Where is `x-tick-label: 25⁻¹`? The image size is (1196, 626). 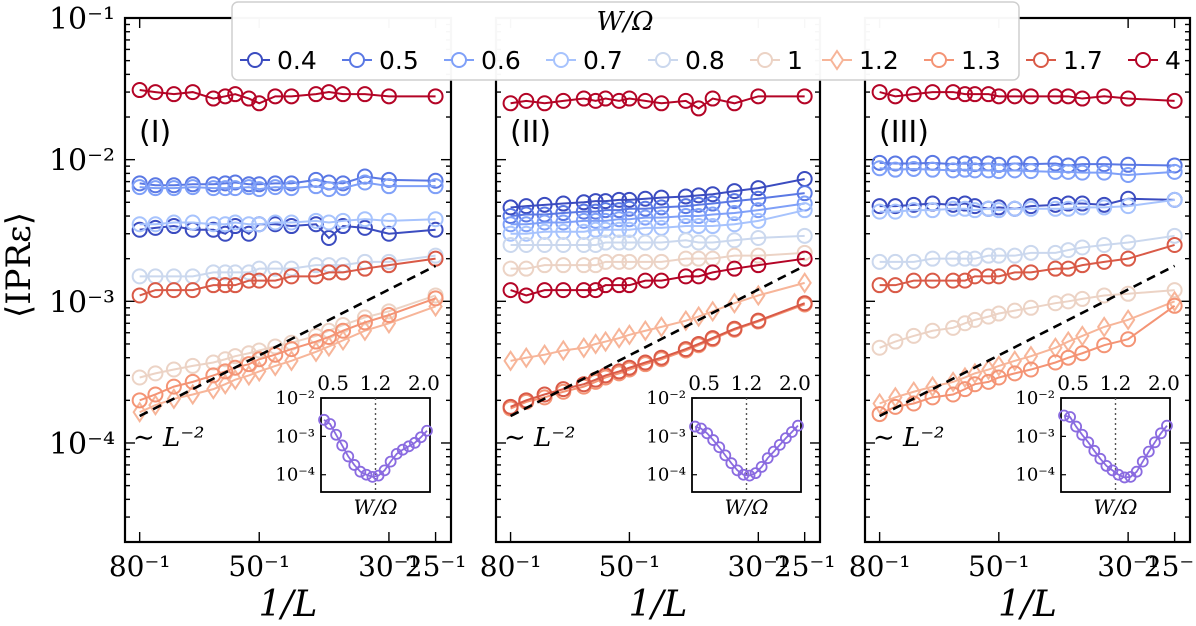
x-tick-label: 25⁻¹ is located at coordinates (1170, 566).